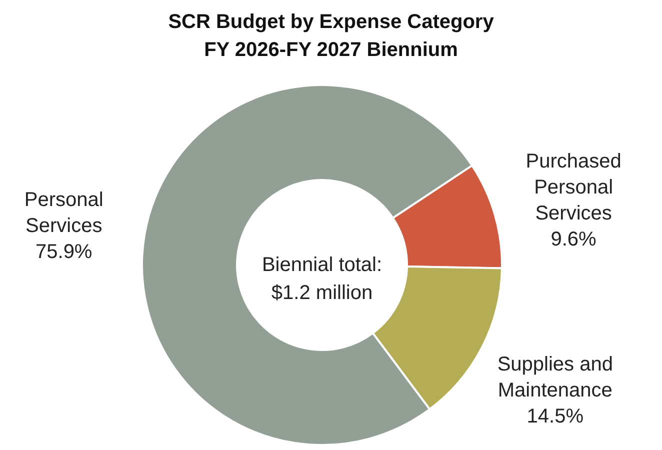 The width and height of the screenshot is (662, 450). I want to click on slice-label: Personal Services, so click(64, 213).